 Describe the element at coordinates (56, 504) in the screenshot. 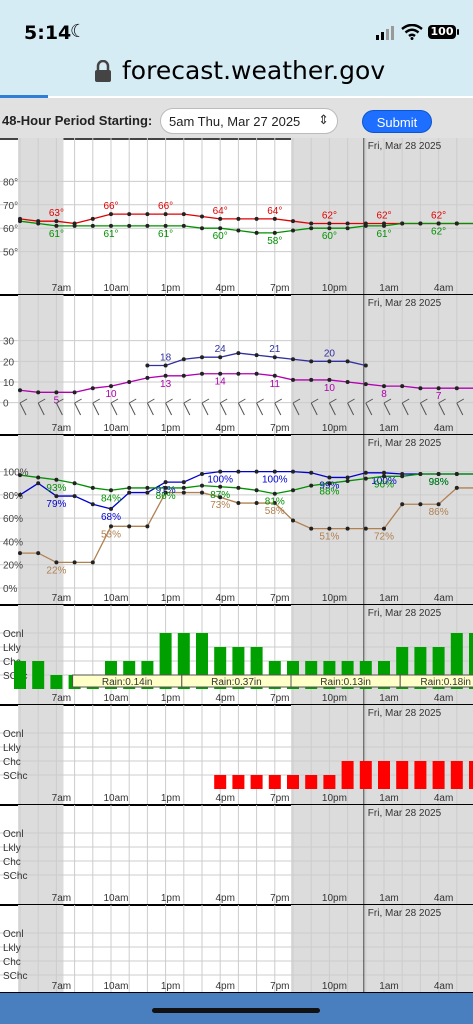

I see `data-label: 79%` at that location.